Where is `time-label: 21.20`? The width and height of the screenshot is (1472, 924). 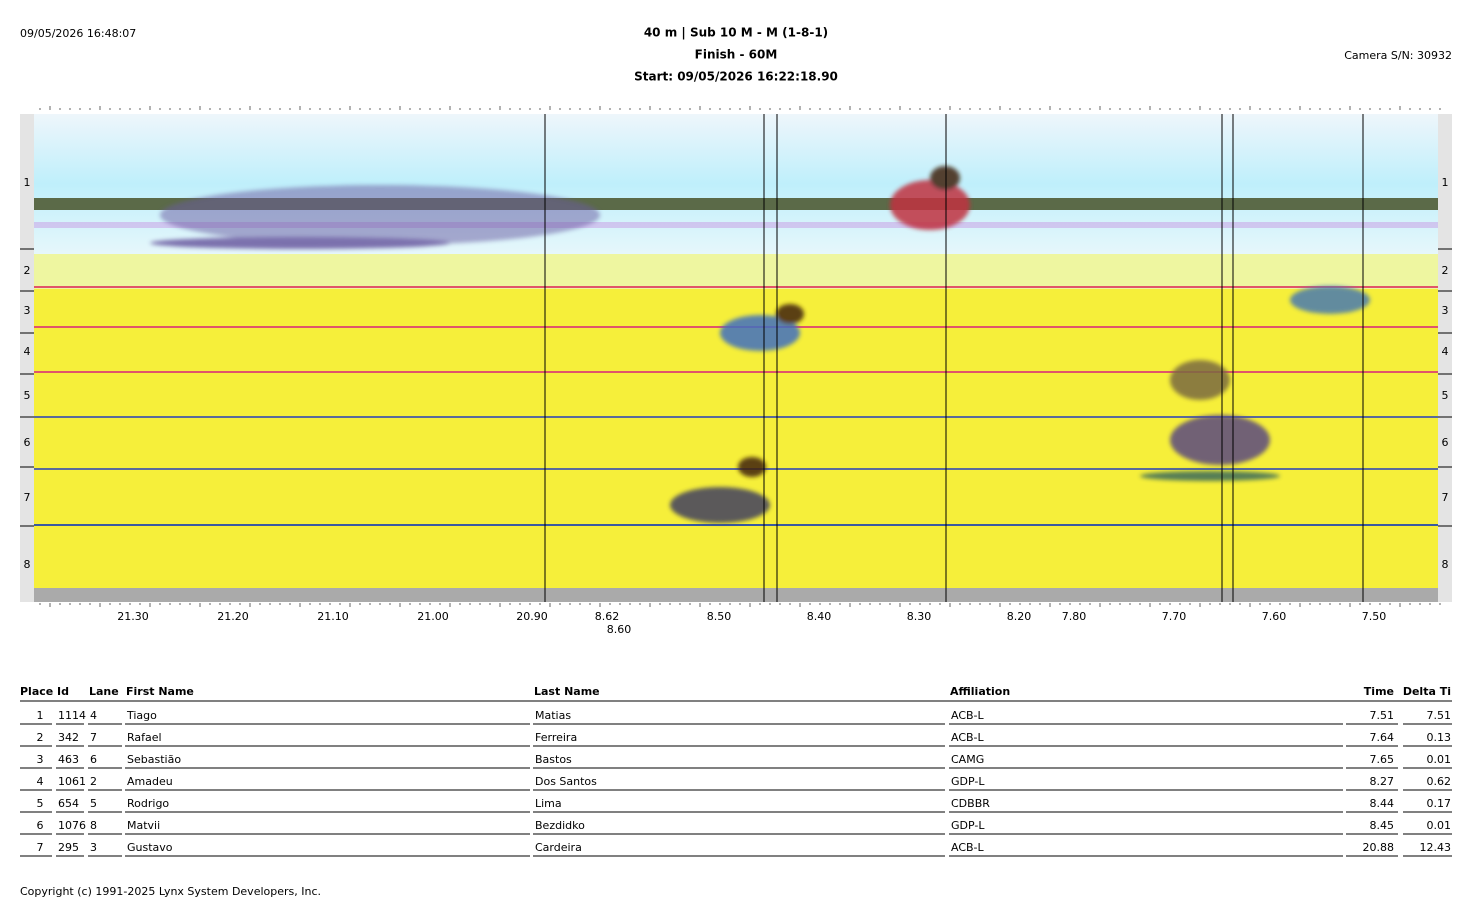 time-label: 21.20 is located at coordinates (233, 616).